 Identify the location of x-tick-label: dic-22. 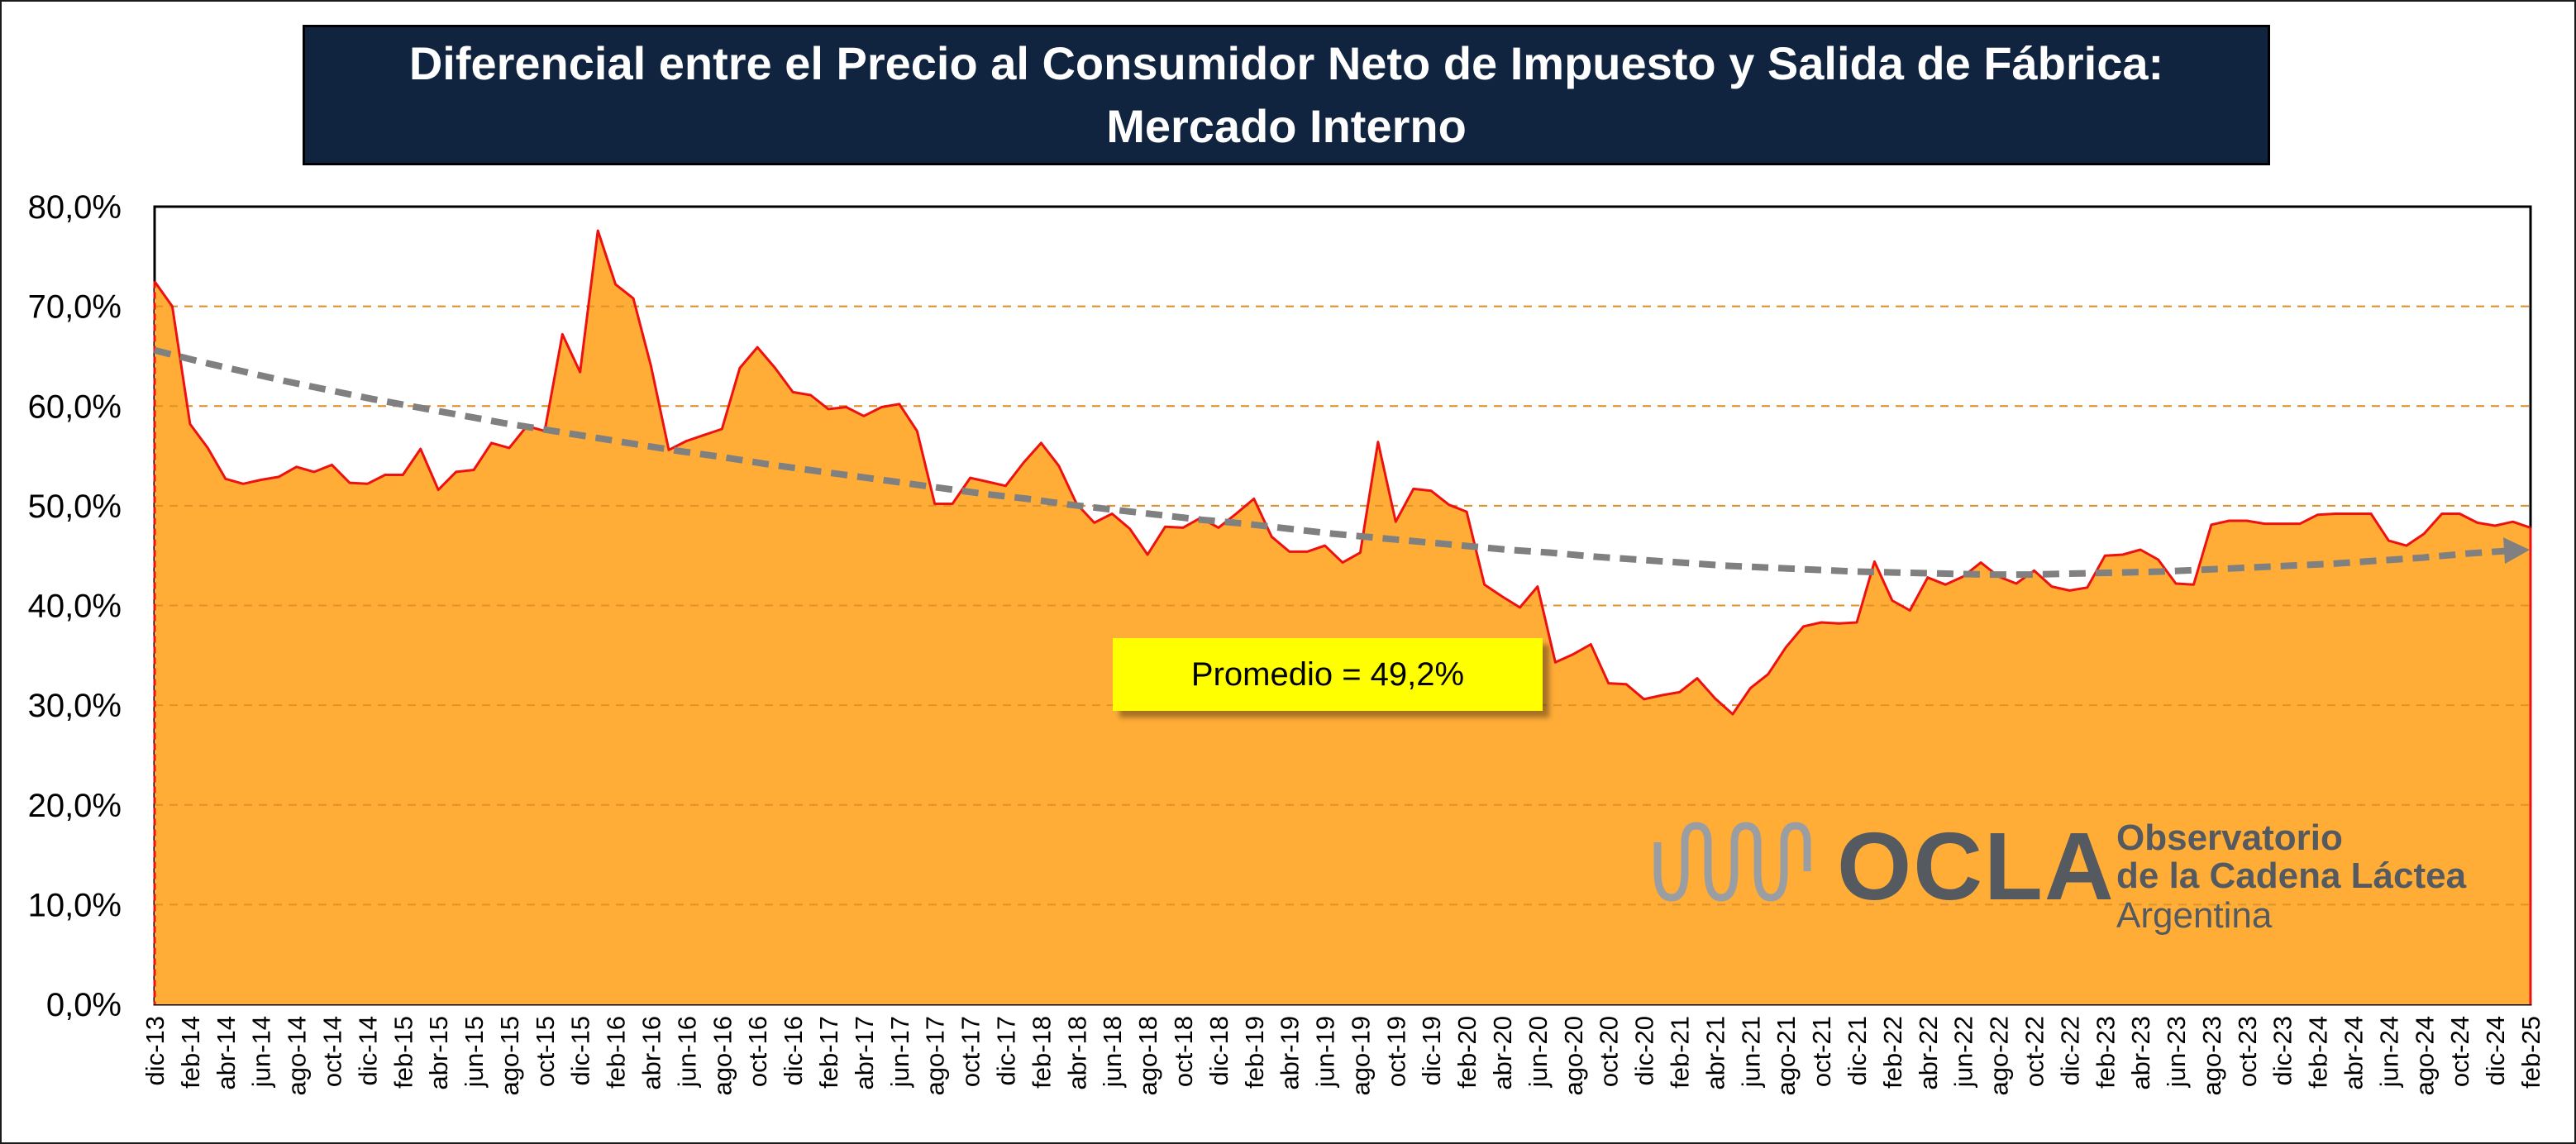
(2069, 1050).